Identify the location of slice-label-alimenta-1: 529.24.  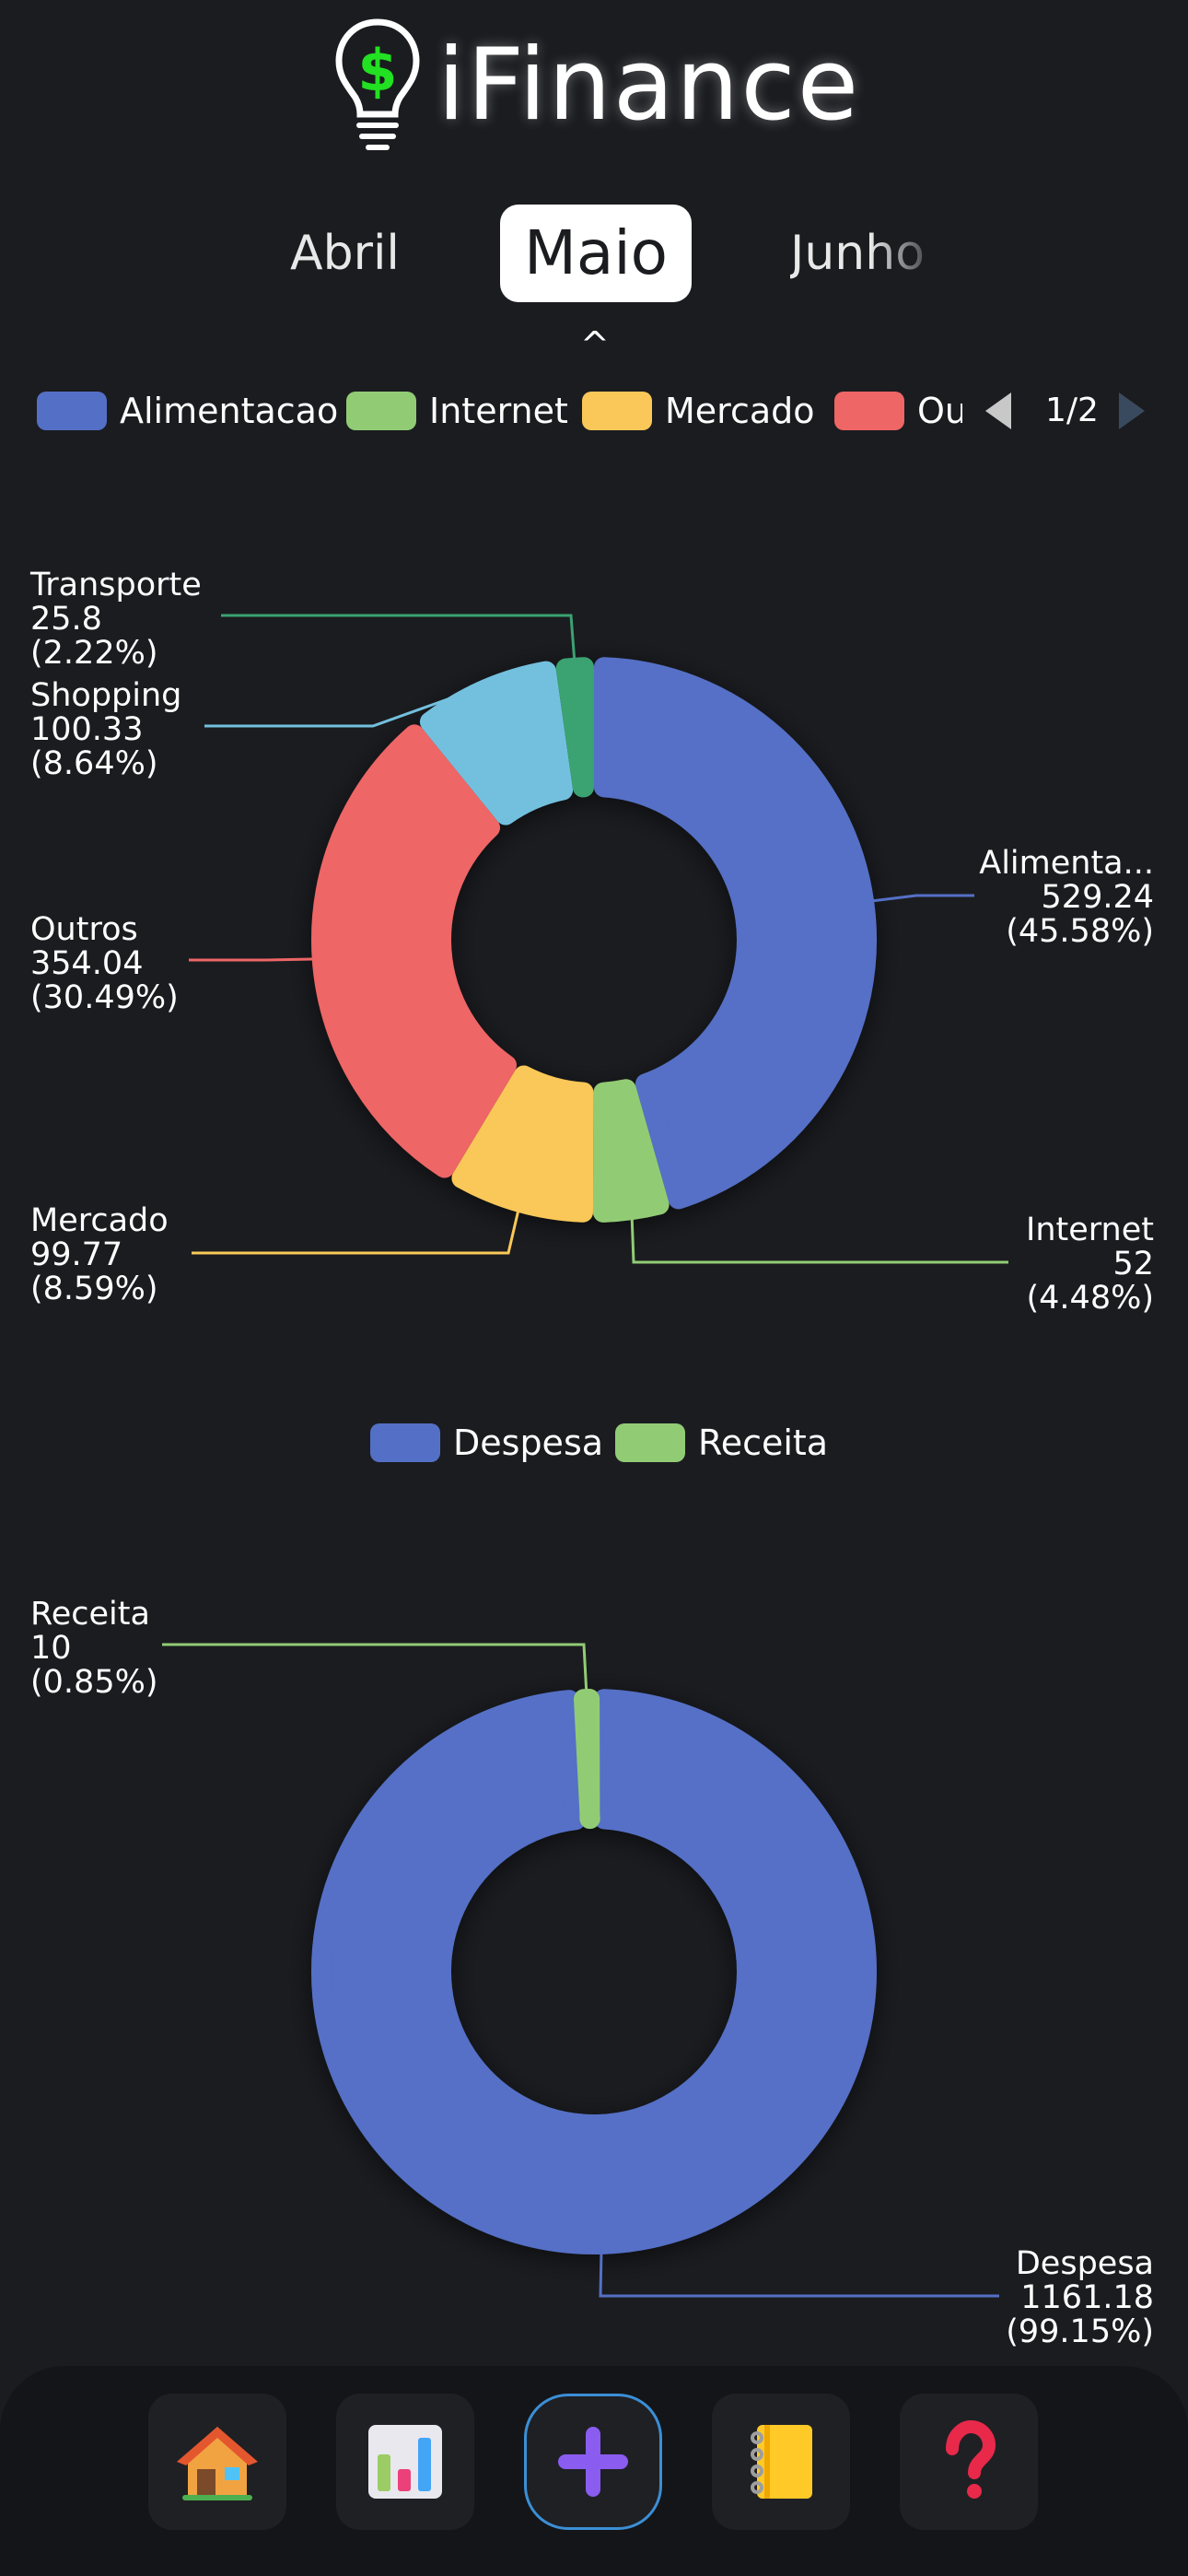
(1098, 897).